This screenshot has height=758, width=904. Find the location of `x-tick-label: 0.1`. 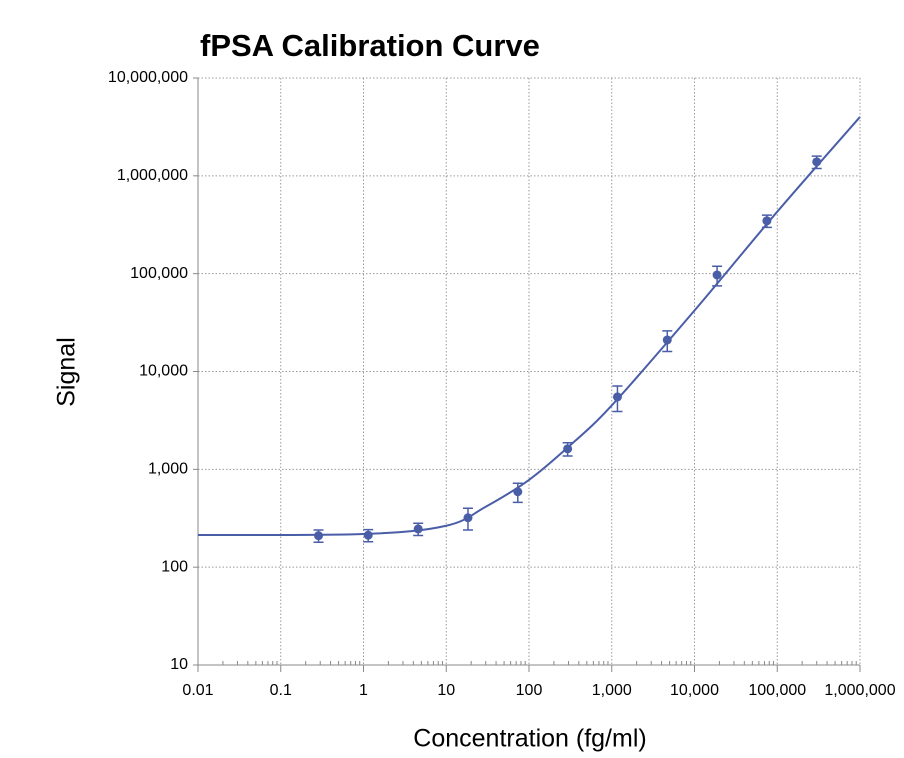

x-tick-label: 0.1 is located at coordinates (281, 690).